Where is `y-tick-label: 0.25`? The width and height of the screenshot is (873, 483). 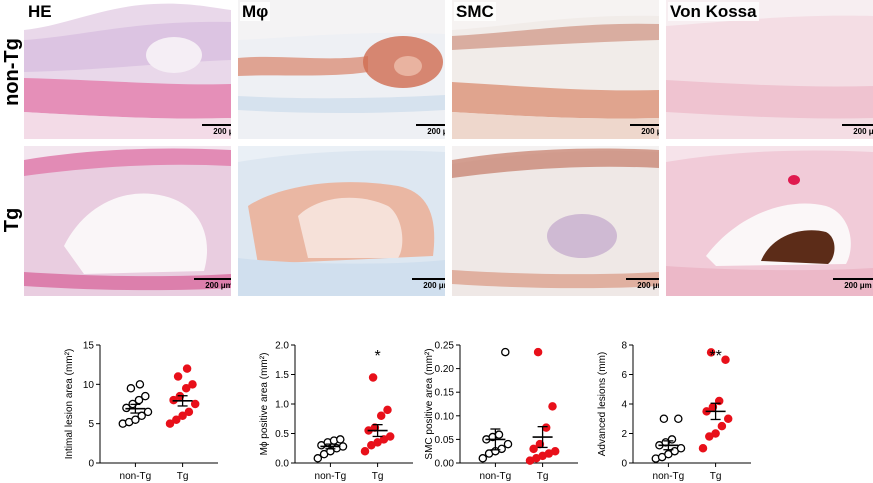 y-tick-label: 0.25 is located at coordinates (445, 346).